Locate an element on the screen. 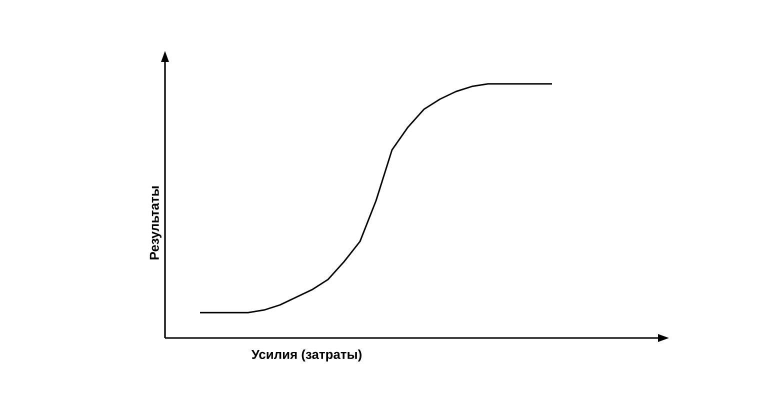 The image size is (776, 413). x-axis-title: Усилия (затраты) is located at coordinates (306, 355).